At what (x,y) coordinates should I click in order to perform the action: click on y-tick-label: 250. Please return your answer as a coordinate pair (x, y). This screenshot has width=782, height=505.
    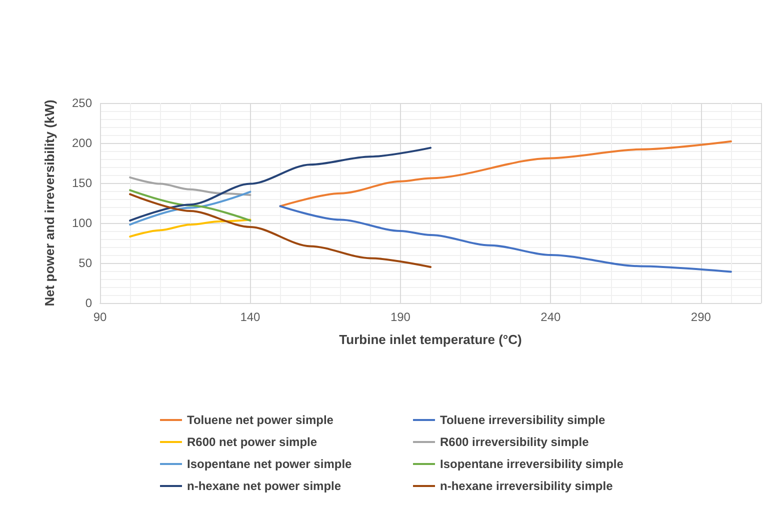
    Looking at the image, I should click on (82, 103).